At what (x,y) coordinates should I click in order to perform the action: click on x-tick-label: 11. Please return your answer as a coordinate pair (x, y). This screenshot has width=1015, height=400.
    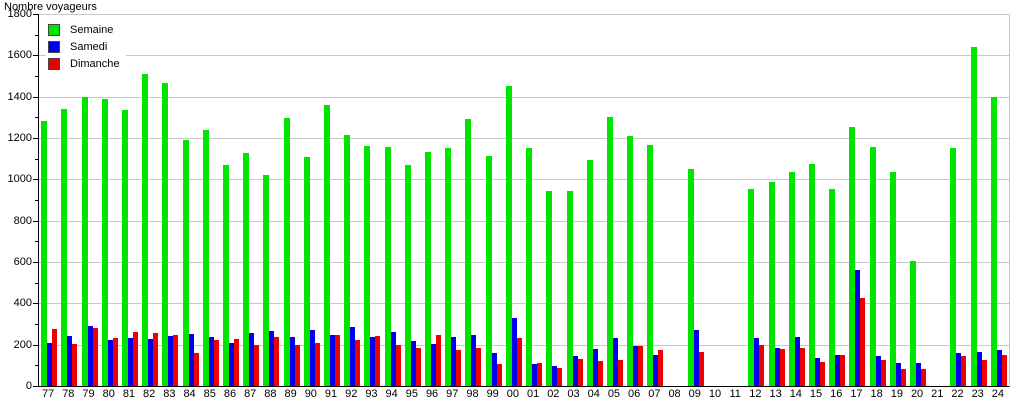
    Looking at the image, I should click on (735, 394).